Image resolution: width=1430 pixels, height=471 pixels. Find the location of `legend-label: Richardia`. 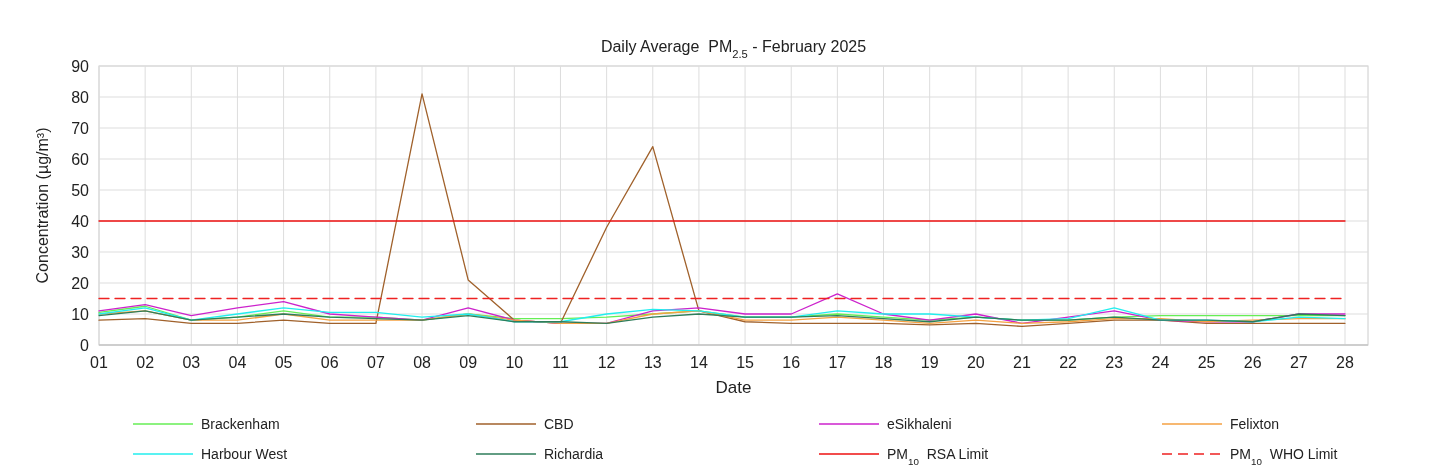

legend-label: Richardia is located at coordinates (574, 454).